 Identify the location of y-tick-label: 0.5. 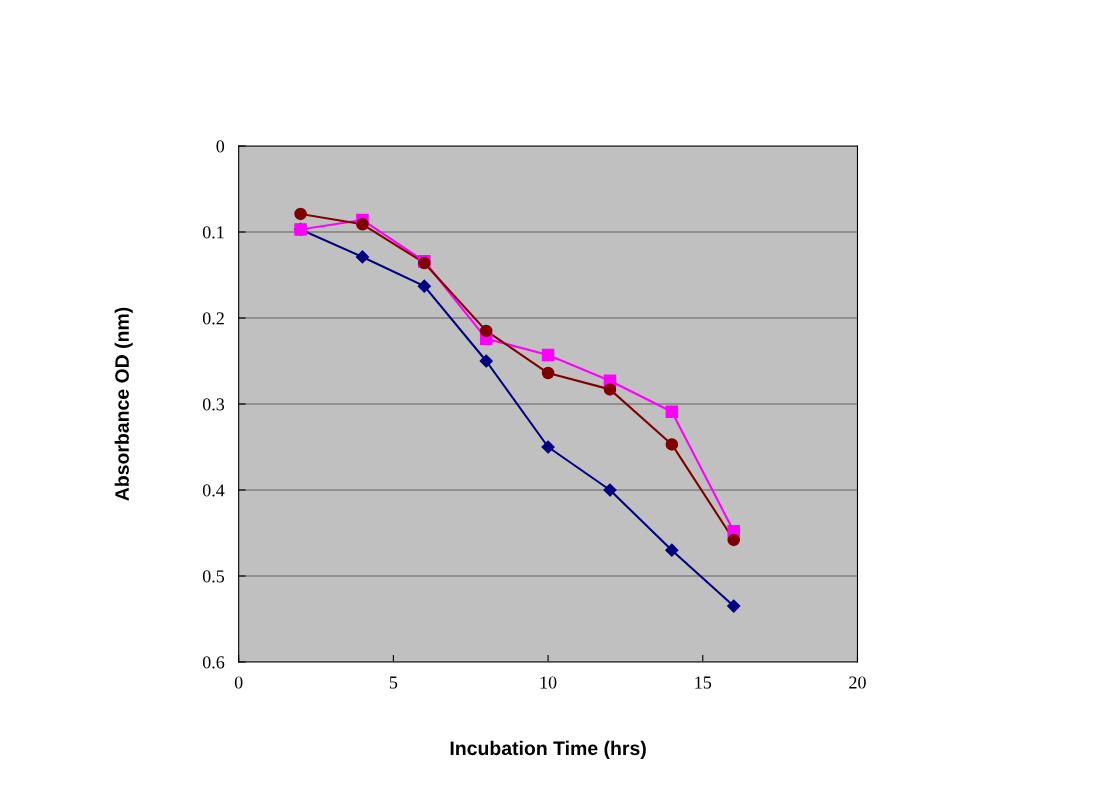
(213, 576).